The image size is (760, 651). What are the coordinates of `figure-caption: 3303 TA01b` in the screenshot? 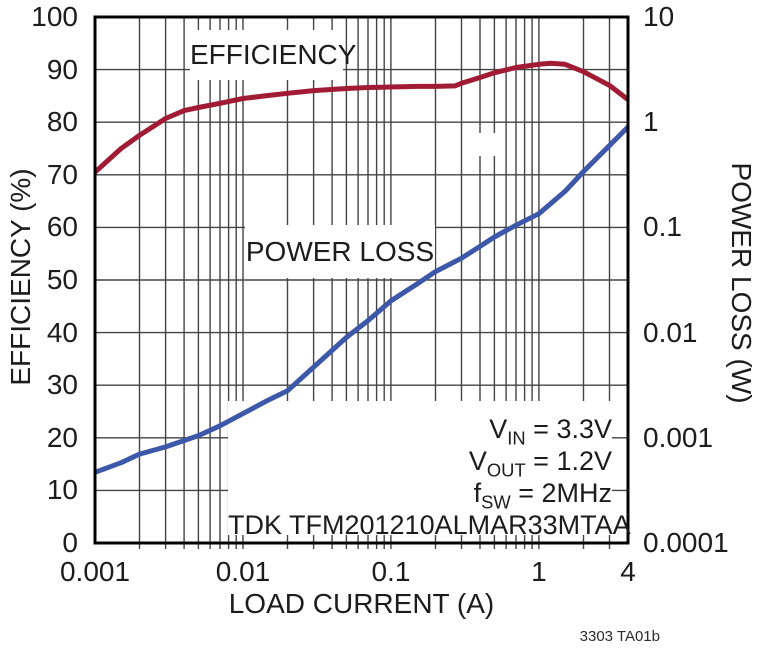 It's located at (619, 636).